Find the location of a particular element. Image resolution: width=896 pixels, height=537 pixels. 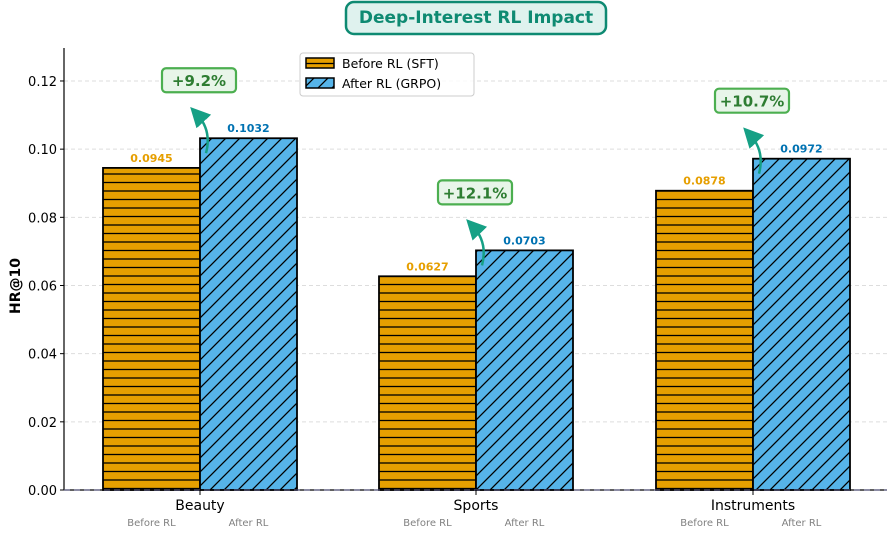

y-tick-label: 0.06 is located at coordinates (42, 286).